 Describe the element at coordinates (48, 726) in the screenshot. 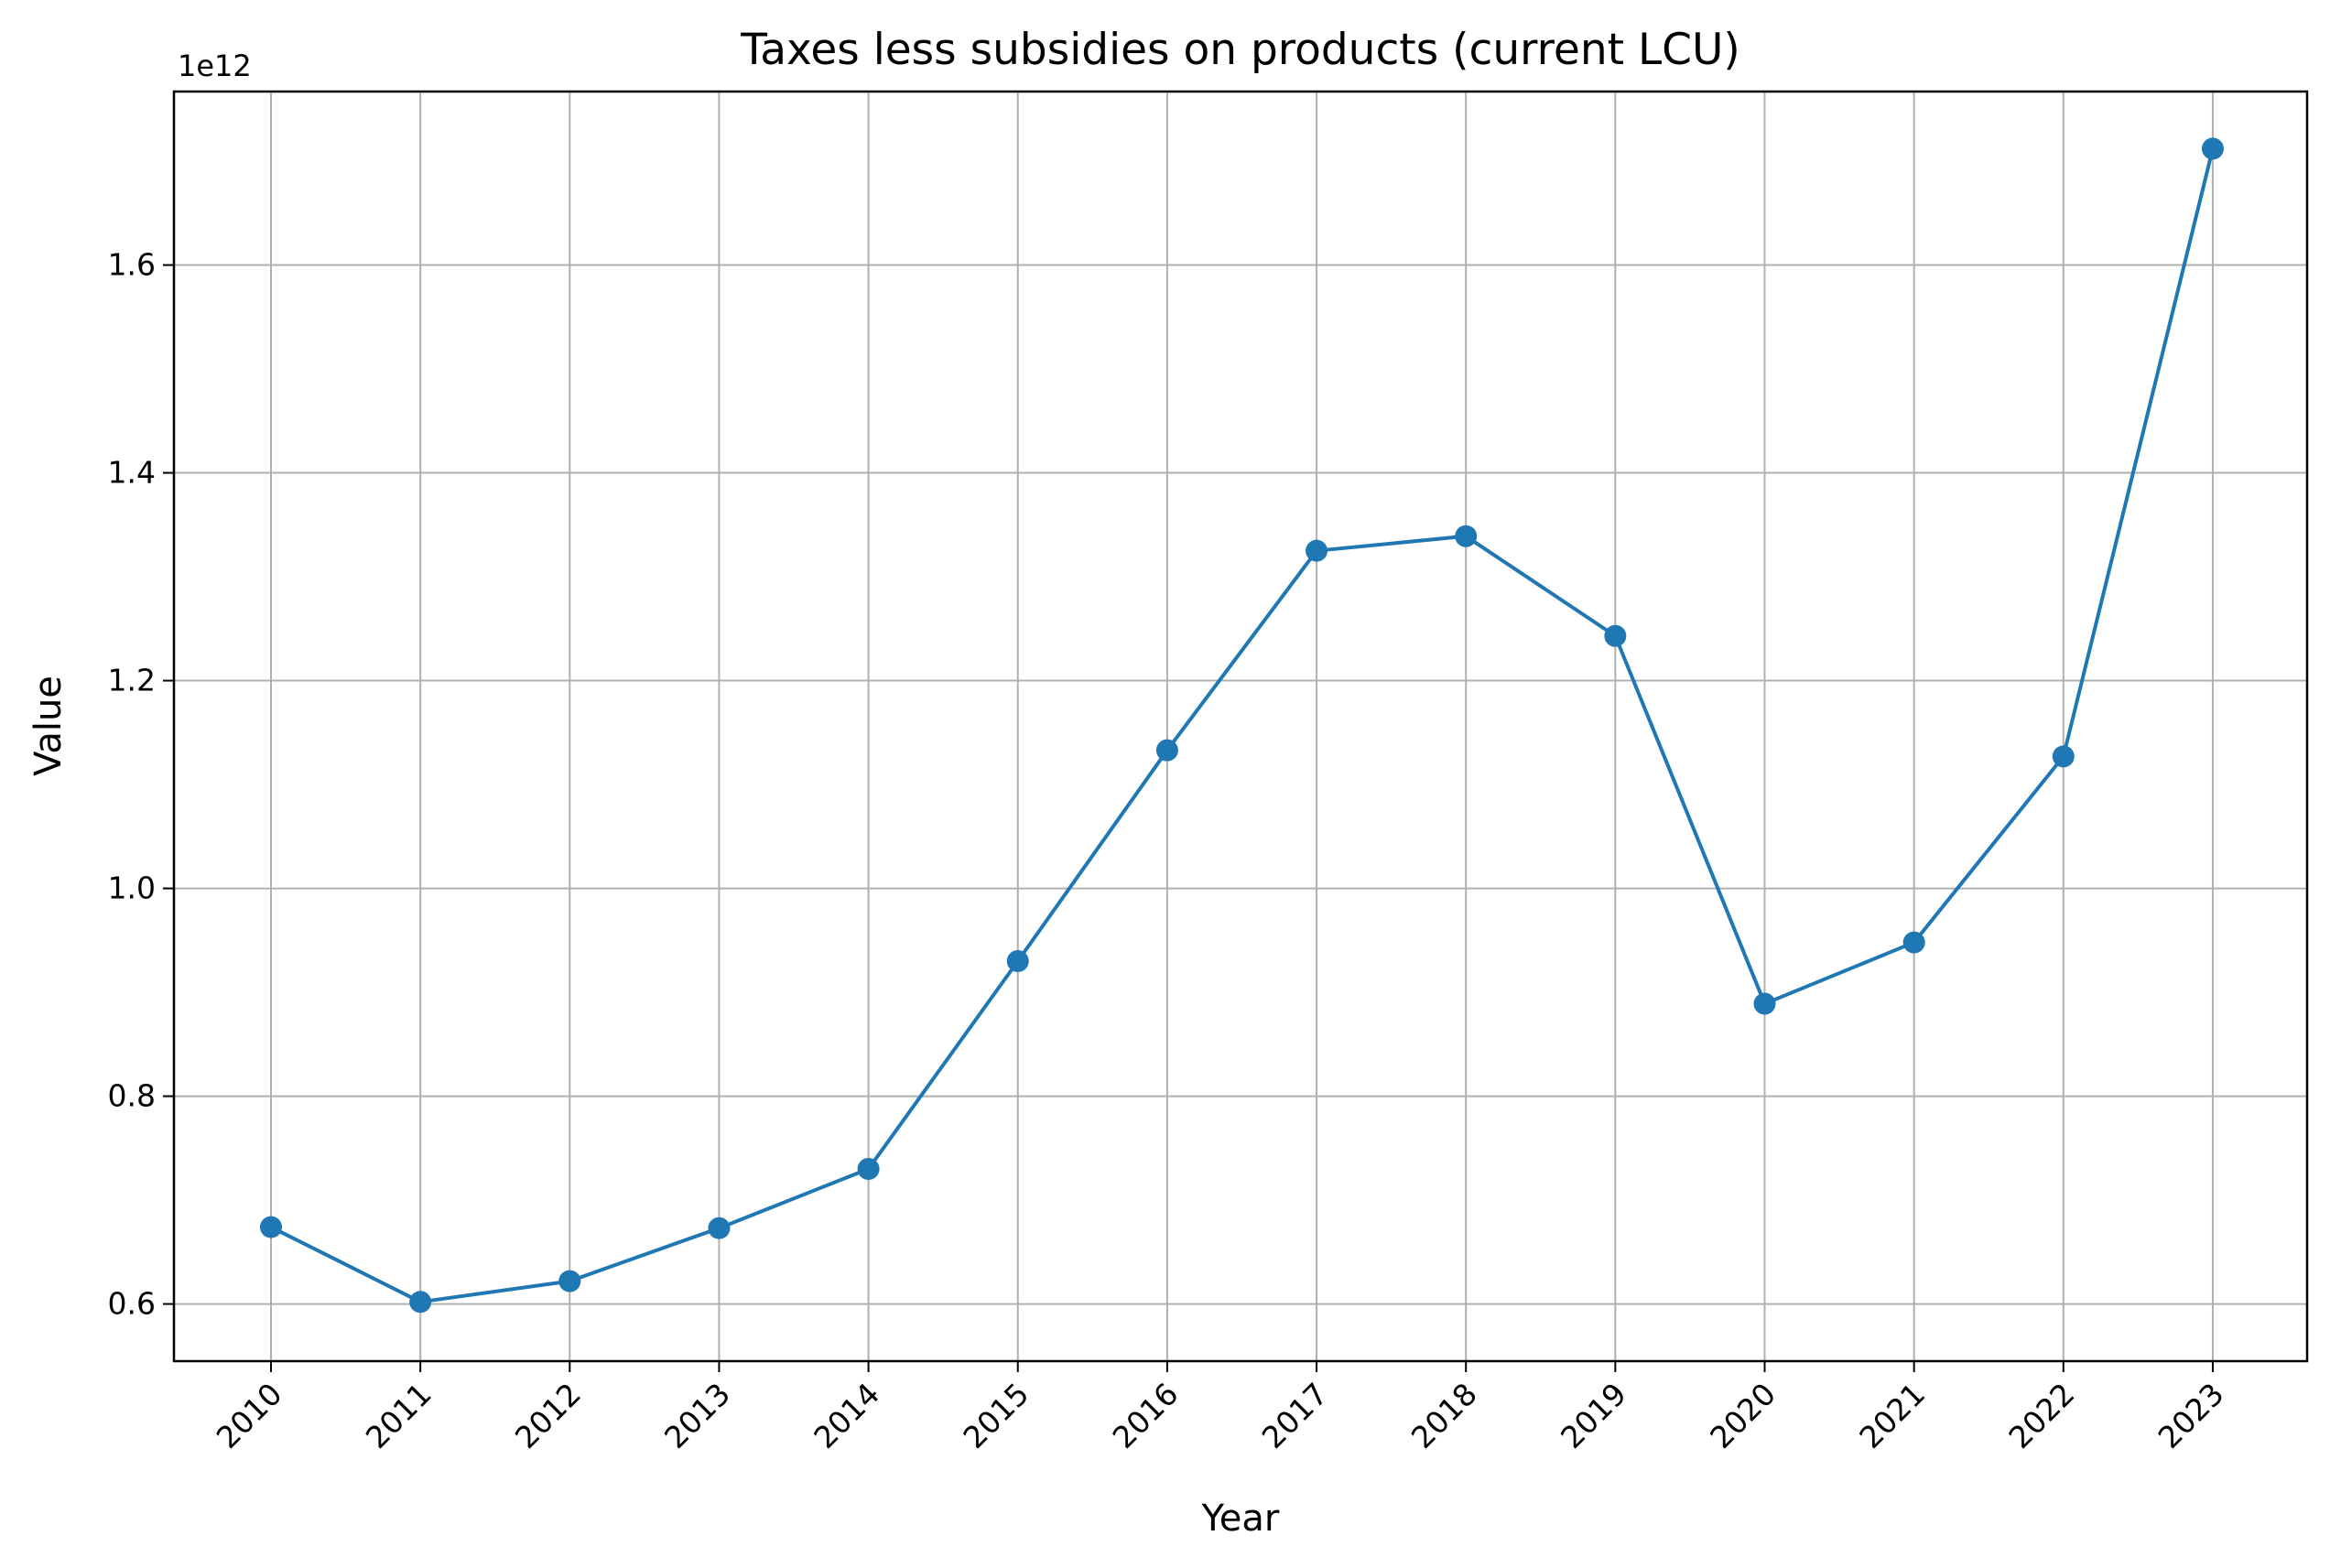

I see `y-axis-label: Value` at that location.